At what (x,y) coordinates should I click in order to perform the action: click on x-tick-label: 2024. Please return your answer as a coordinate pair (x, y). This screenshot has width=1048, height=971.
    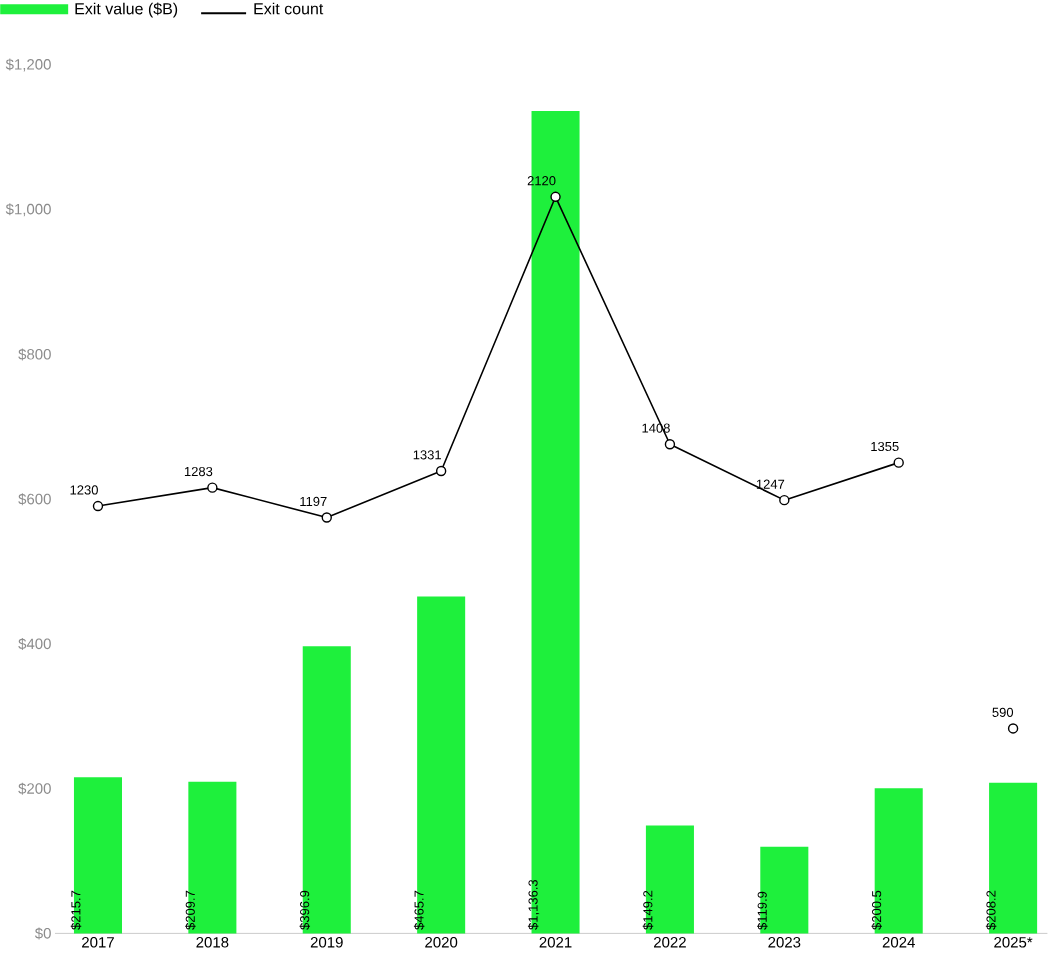
    Looking at the image, I should click on (898, 942).